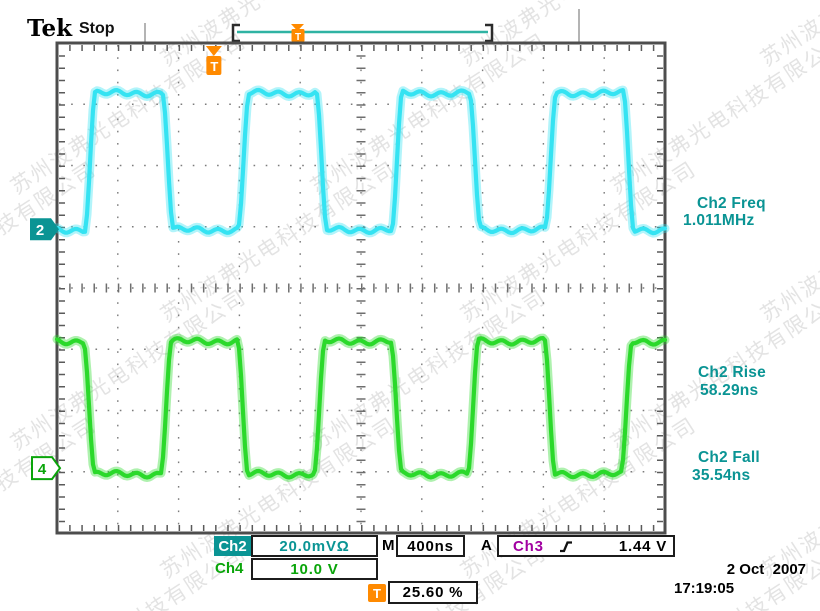  What do you see at coordinates (489, 33) in the screenshot?
I see `record-right-bracket-icon` at bounding box center [489, 33].